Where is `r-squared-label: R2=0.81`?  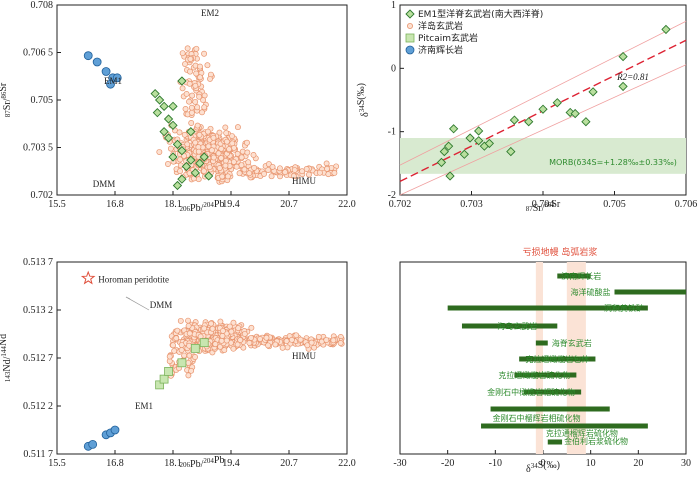 r-squared-label: R2=0.81 is located at coordinates (632, 77).